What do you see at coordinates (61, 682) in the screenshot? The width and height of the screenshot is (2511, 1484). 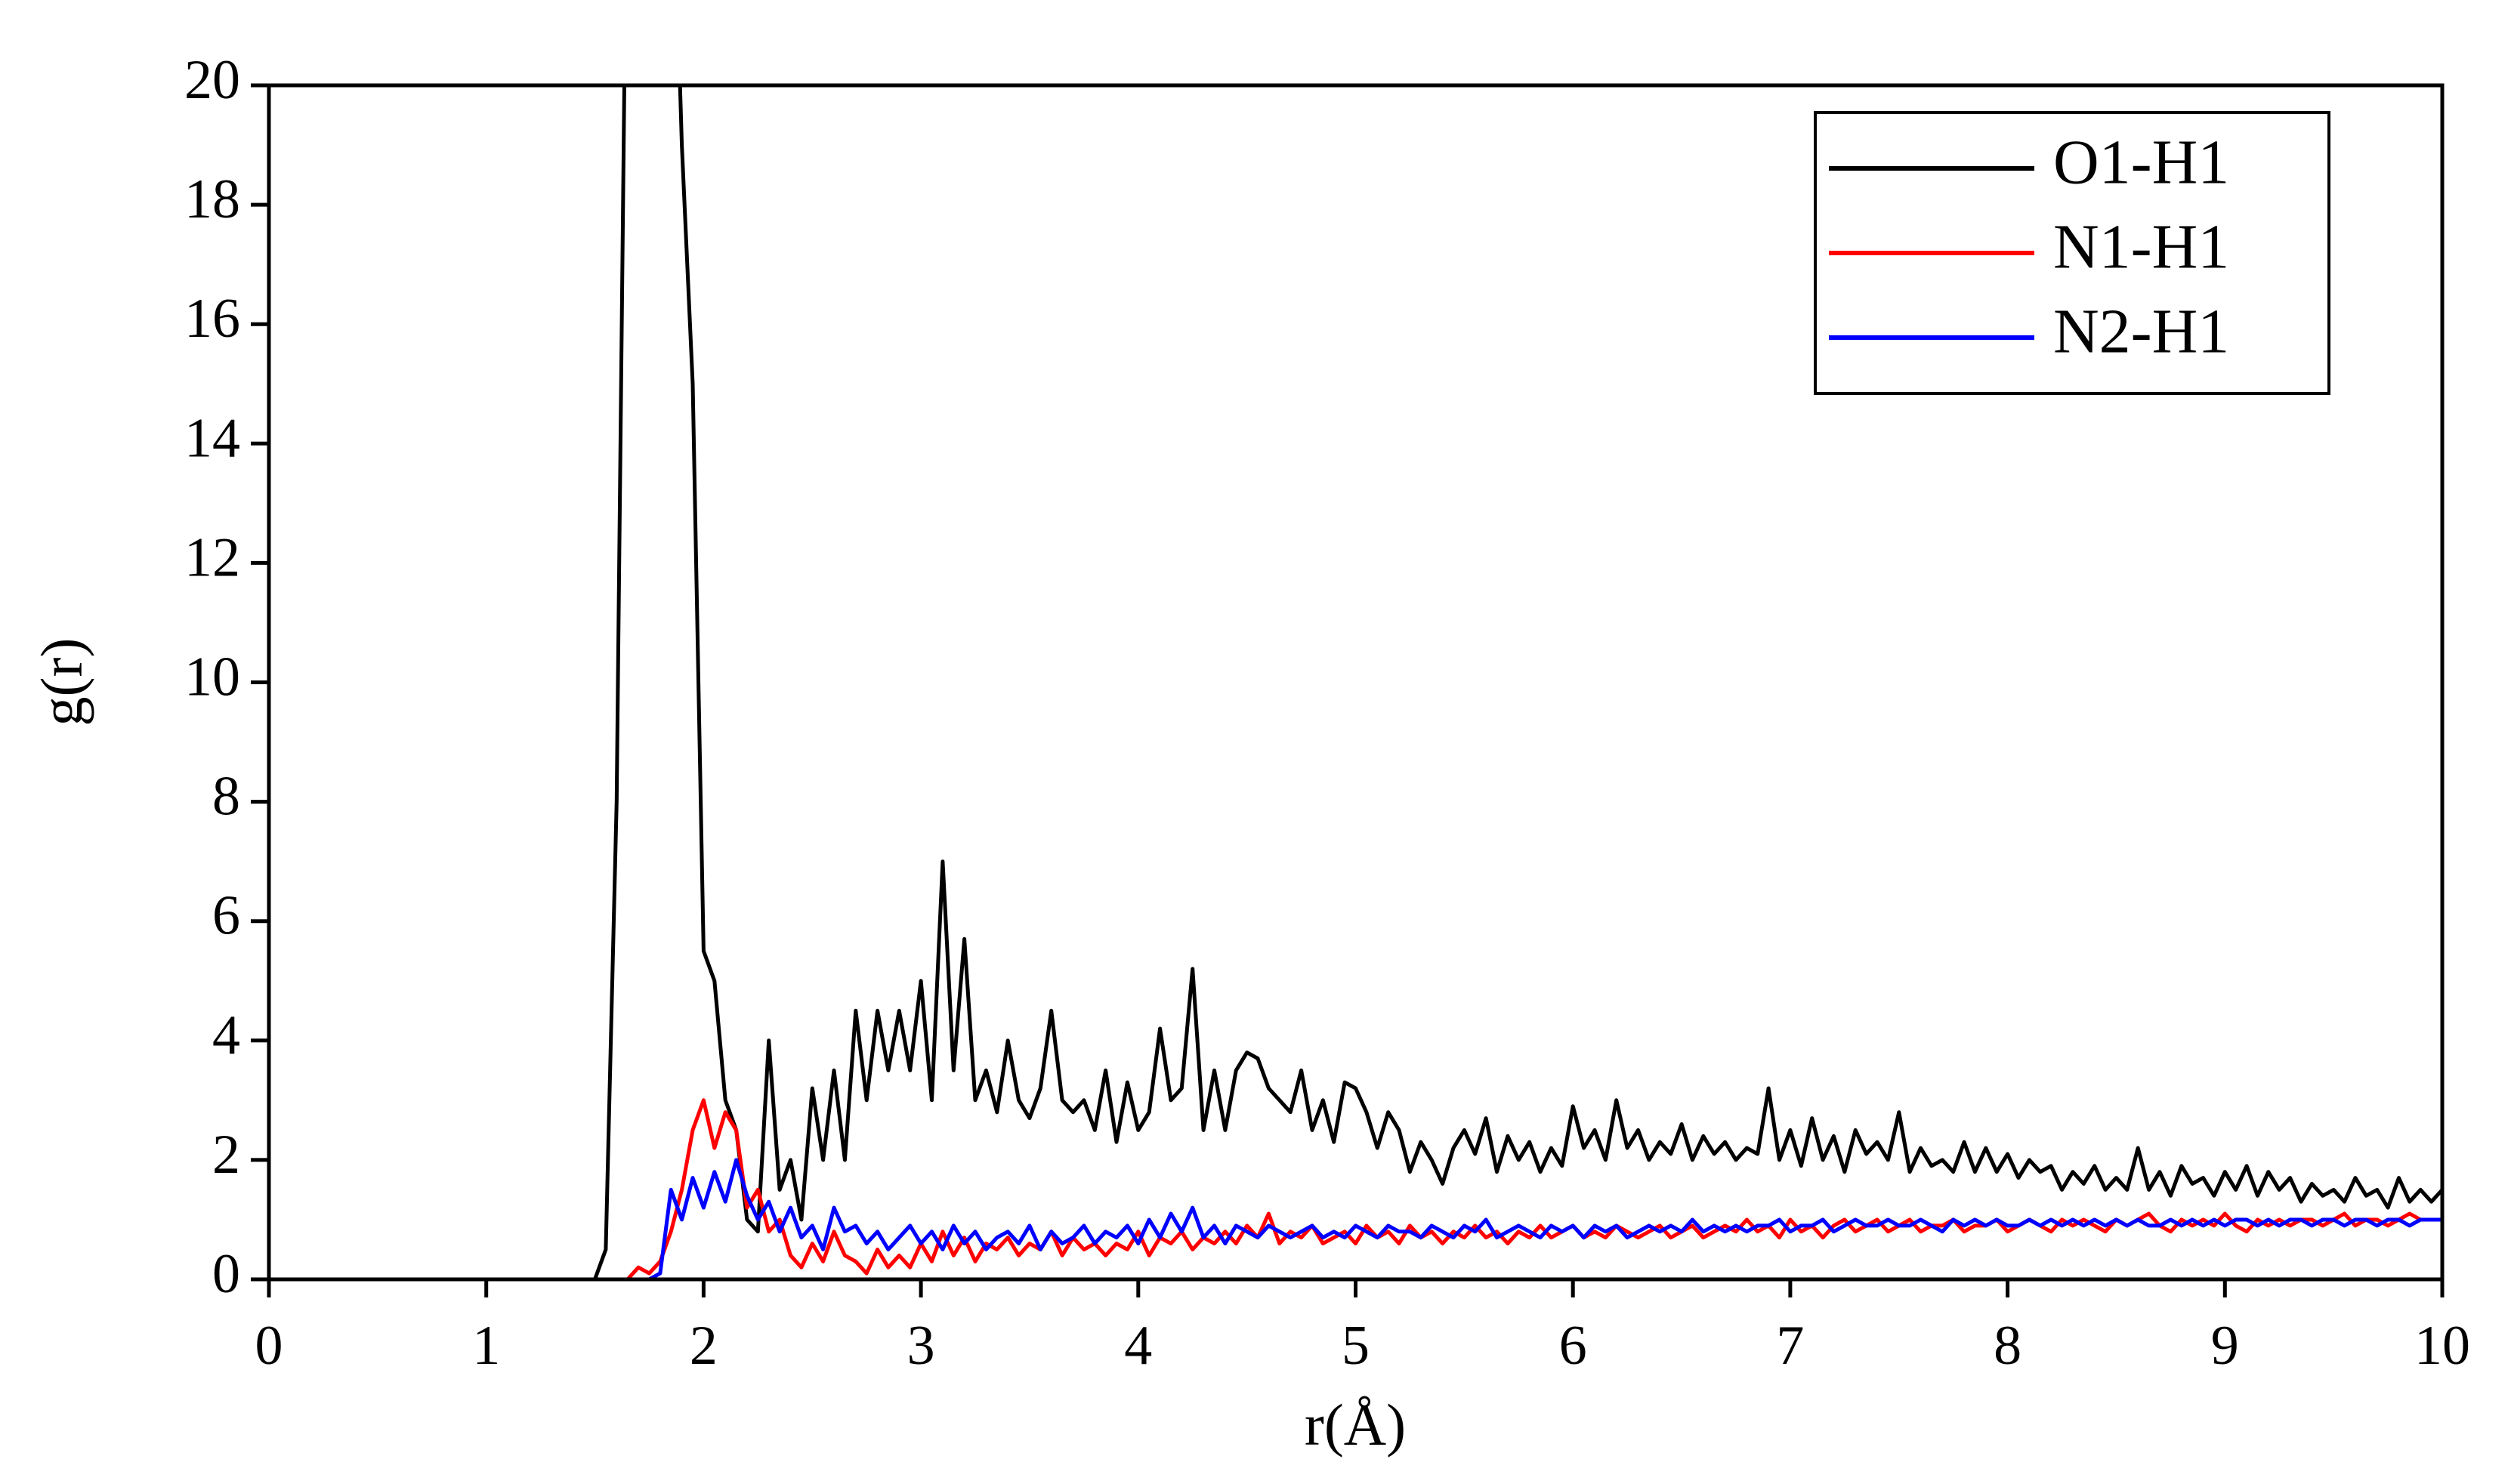 I see `y-axis-title: g(r)` at bounding box center [61, 682].